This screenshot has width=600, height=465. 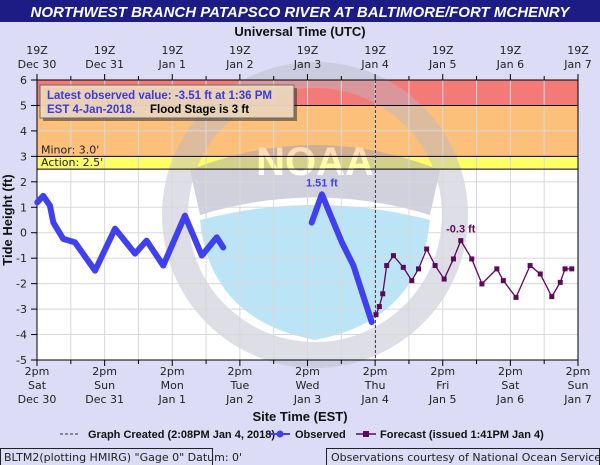 I want to click on bottom-tick-label: Tue, so click(x=239, y=385).